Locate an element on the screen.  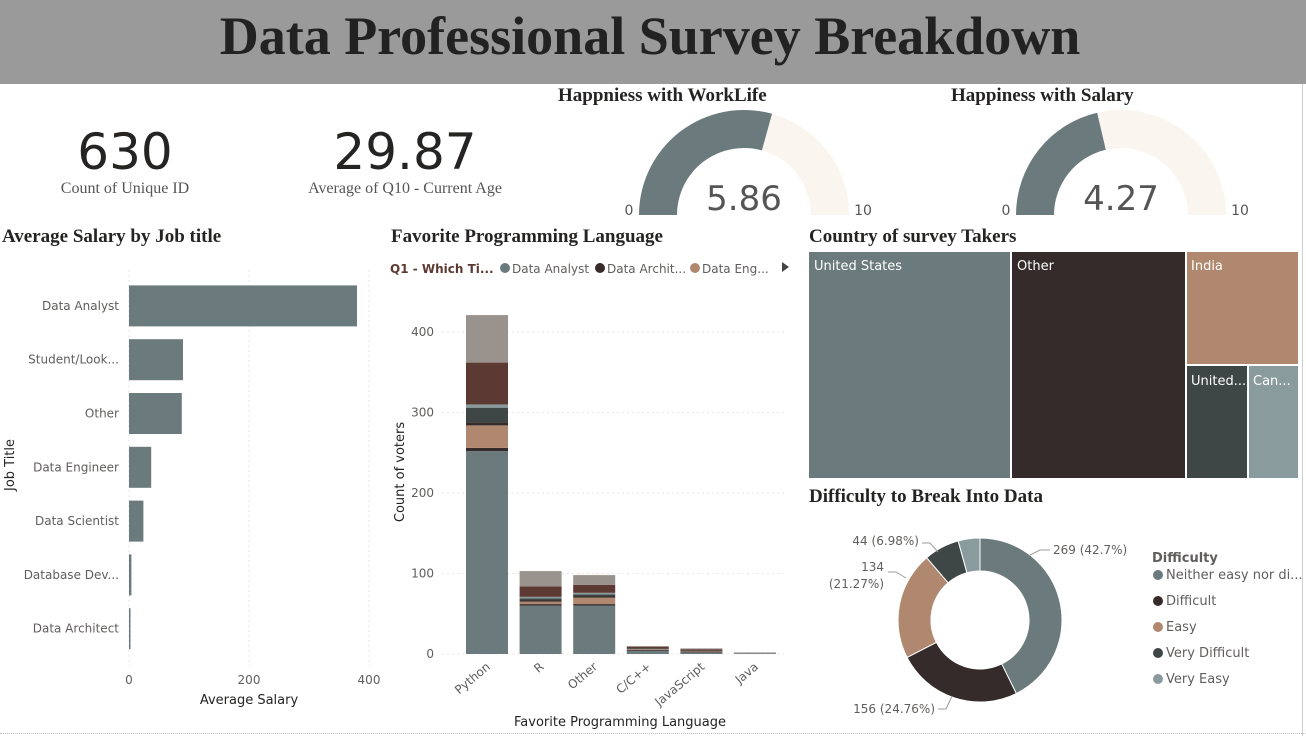
canvas-bottom-edge is located at coordinates (653, 733).